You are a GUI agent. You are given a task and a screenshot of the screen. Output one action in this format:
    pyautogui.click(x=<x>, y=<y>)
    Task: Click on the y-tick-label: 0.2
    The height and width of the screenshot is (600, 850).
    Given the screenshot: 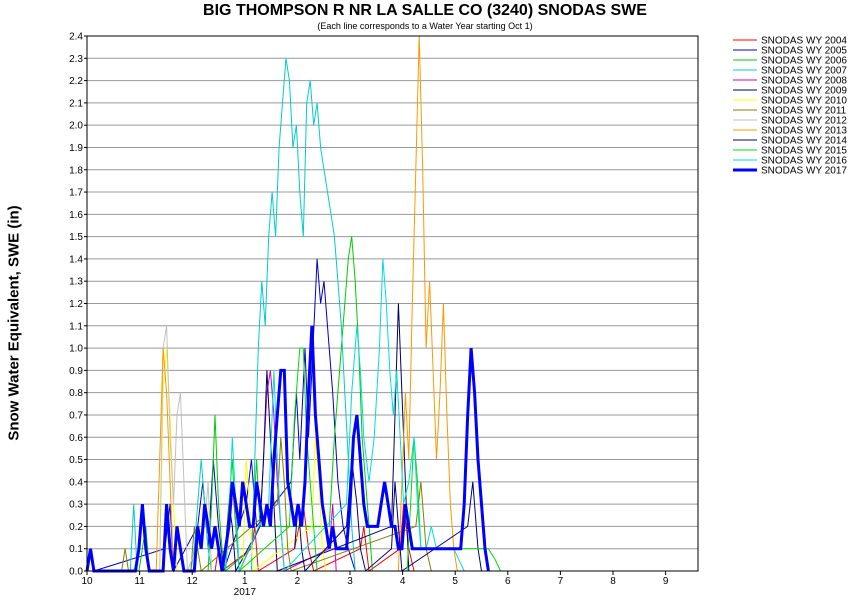 What is the action you would take?
    pyautogui.click(x=76, y=527)
    